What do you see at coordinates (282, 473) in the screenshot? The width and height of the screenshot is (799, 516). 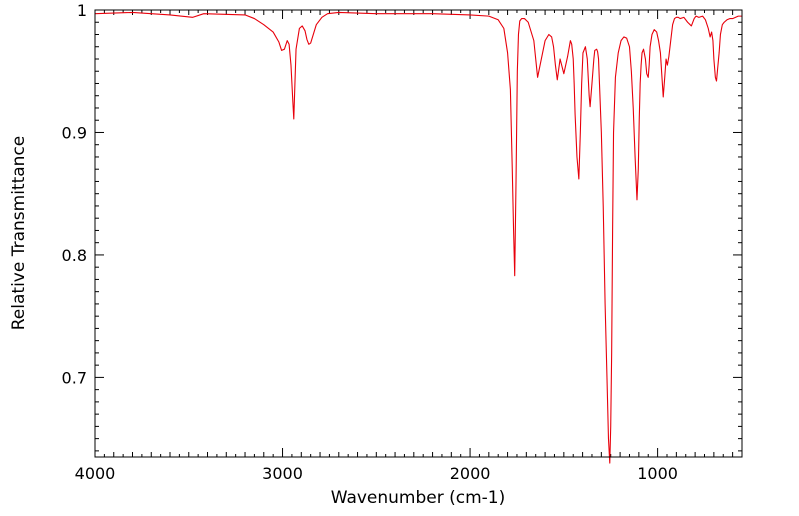 I see `x-tick-label: 3000` at bounding box center [282, 473].